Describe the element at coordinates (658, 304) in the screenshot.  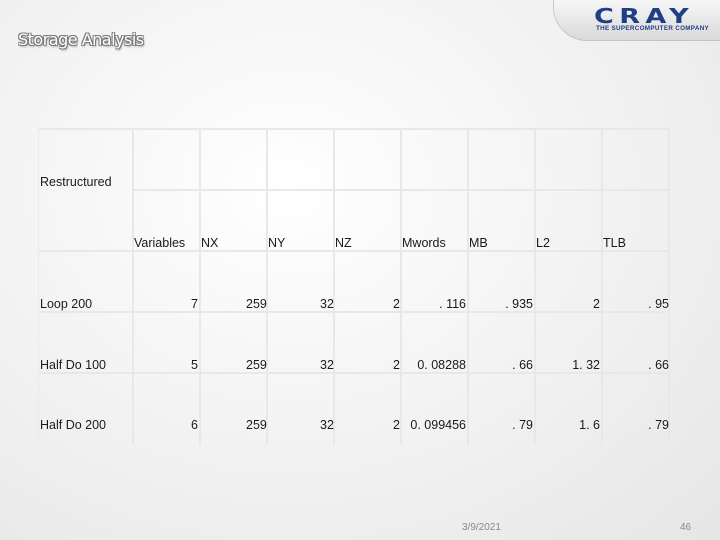
I see `table-cell: . 95` at that location.